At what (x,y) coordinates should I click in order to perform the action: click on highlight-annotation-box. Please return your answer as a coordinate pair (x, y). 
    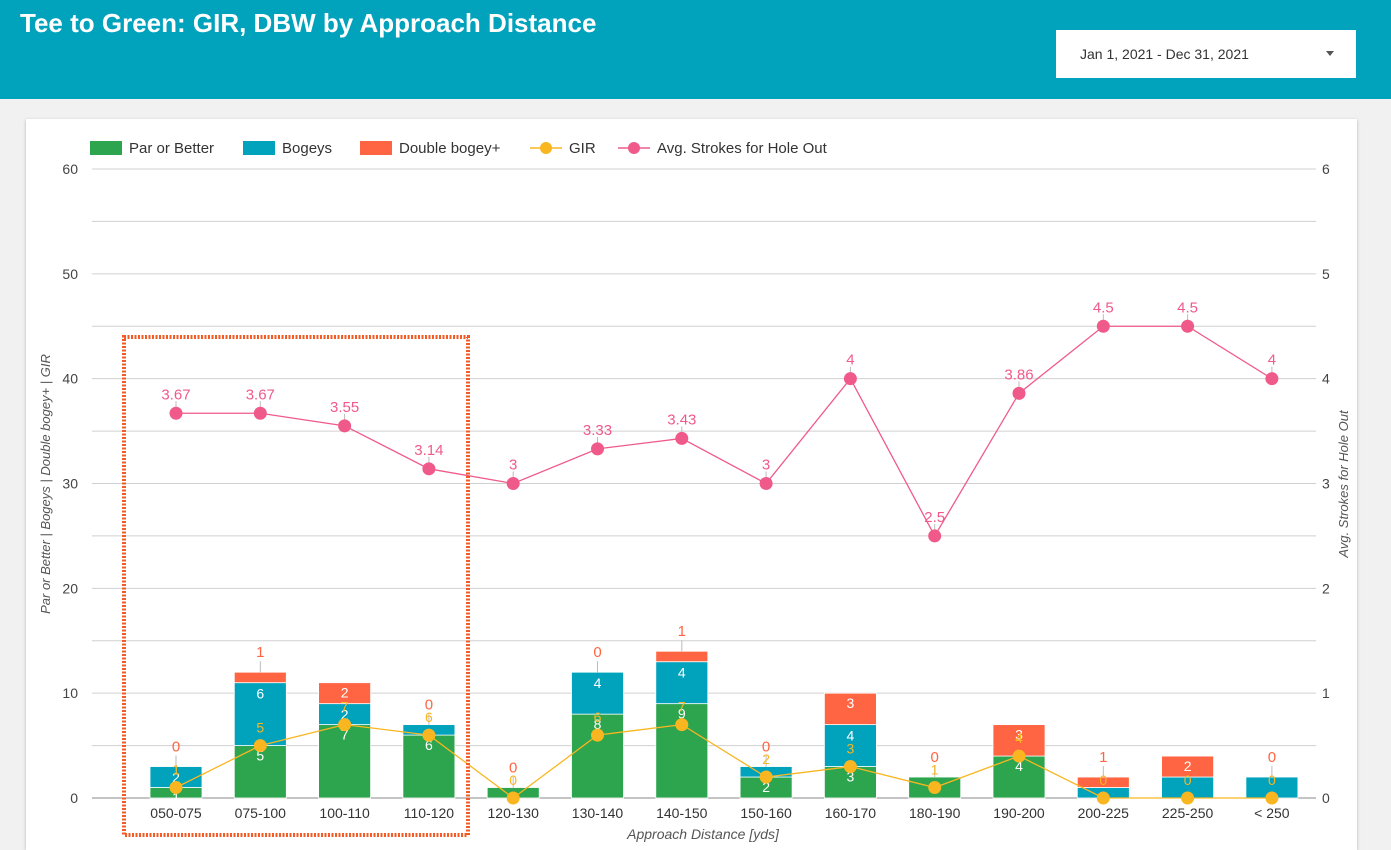
    Looking at the image, I should click on (296, 586).